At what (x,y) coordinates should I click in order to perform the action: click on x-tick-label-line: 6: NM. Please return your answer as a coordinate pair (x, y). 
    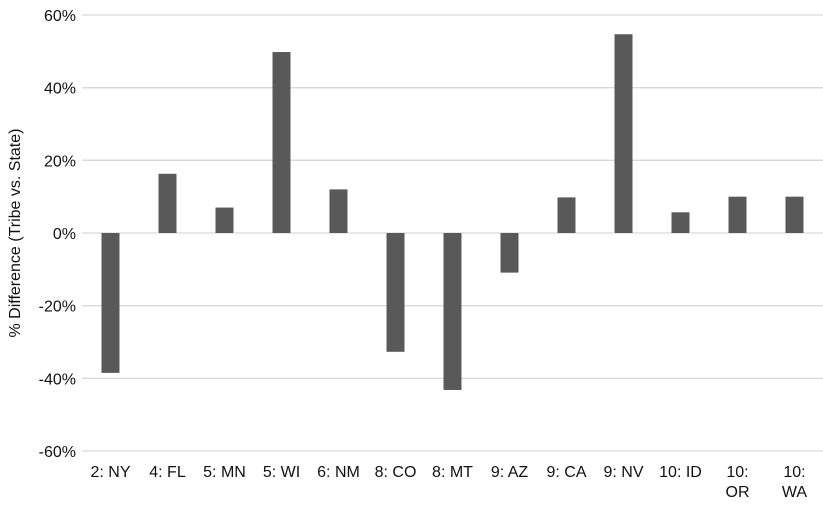
    Looking at the image, I should click on (338, 472).